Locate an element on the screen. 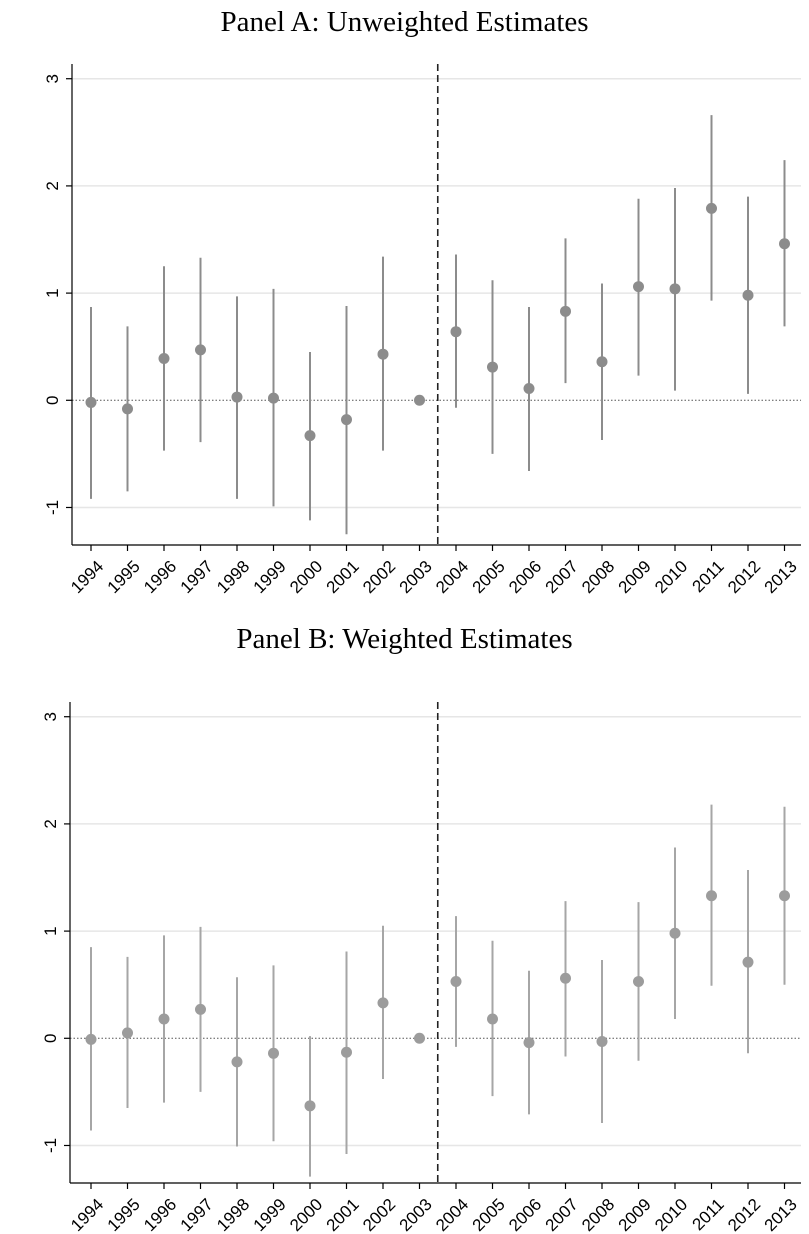  chart-title: Panel A: Unweighted Estimates is located at coordinates (404, 22).